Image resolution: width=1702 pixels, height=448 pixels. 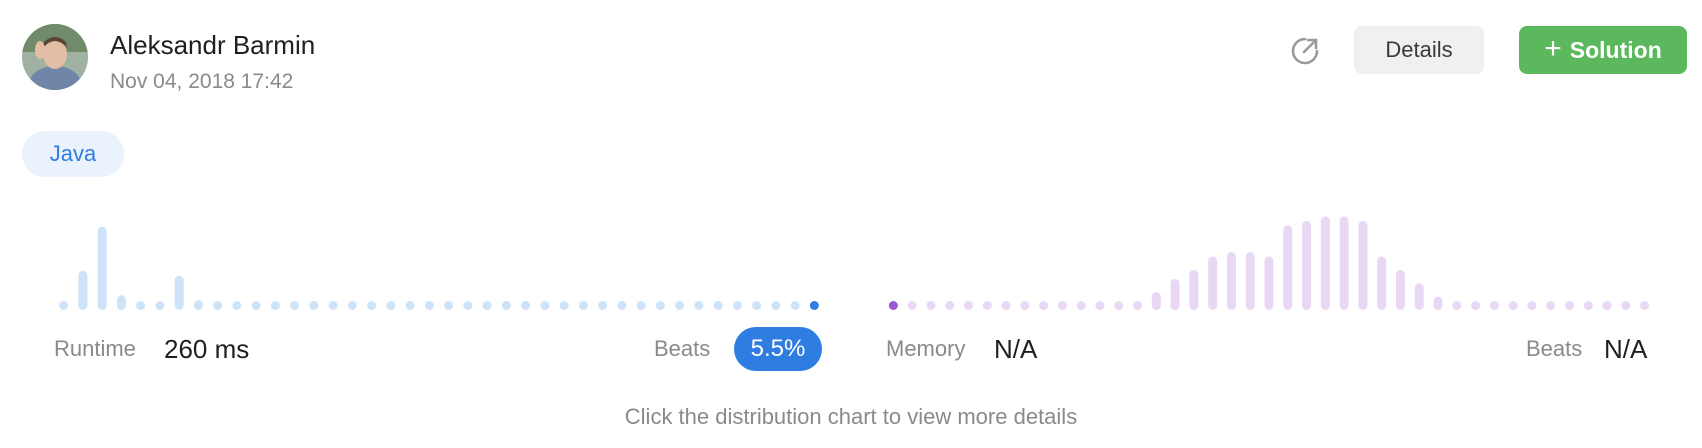 I want to click on avatar-image, so click(x=55, y=57).